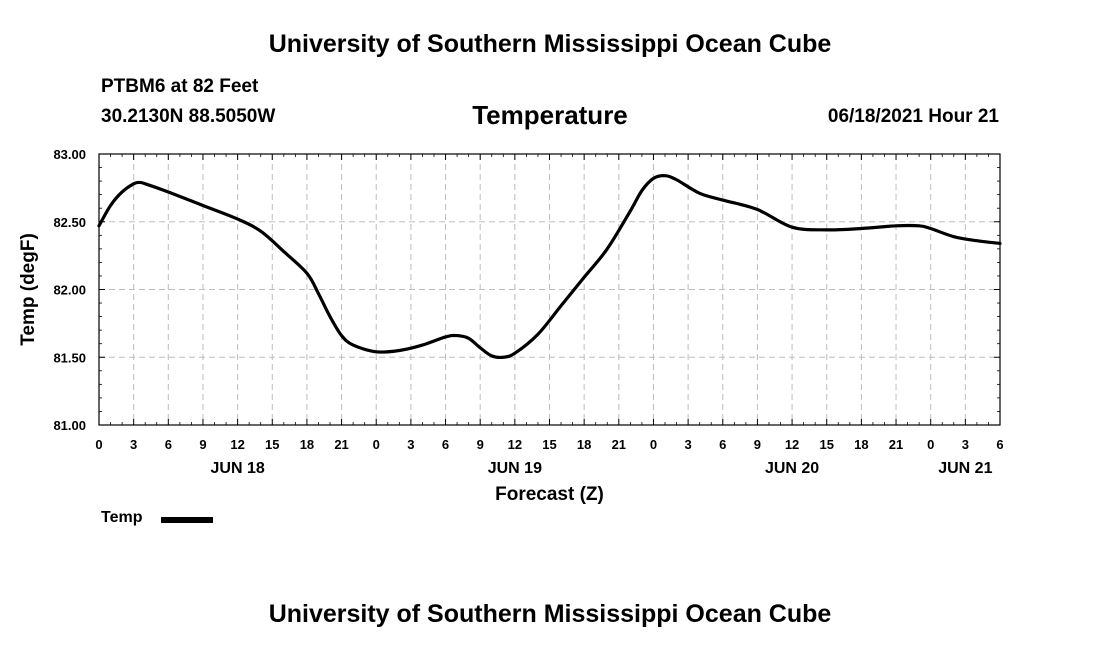 This screenshot has width=1100, height=650. I want to click on legend-swatch, so click(187, 520).